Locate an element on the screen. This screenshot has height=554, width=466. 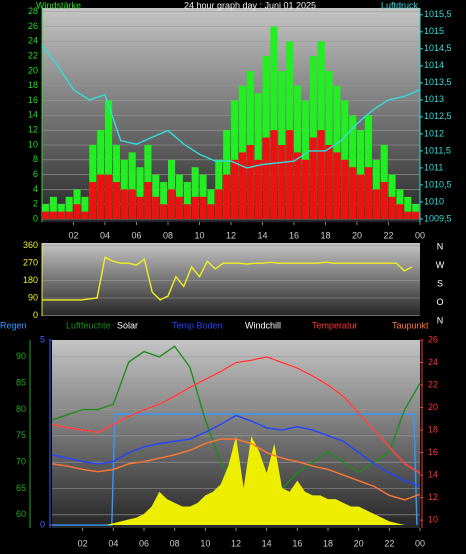
y-axis-label: Windstärke is located at coordinates (58, 5).